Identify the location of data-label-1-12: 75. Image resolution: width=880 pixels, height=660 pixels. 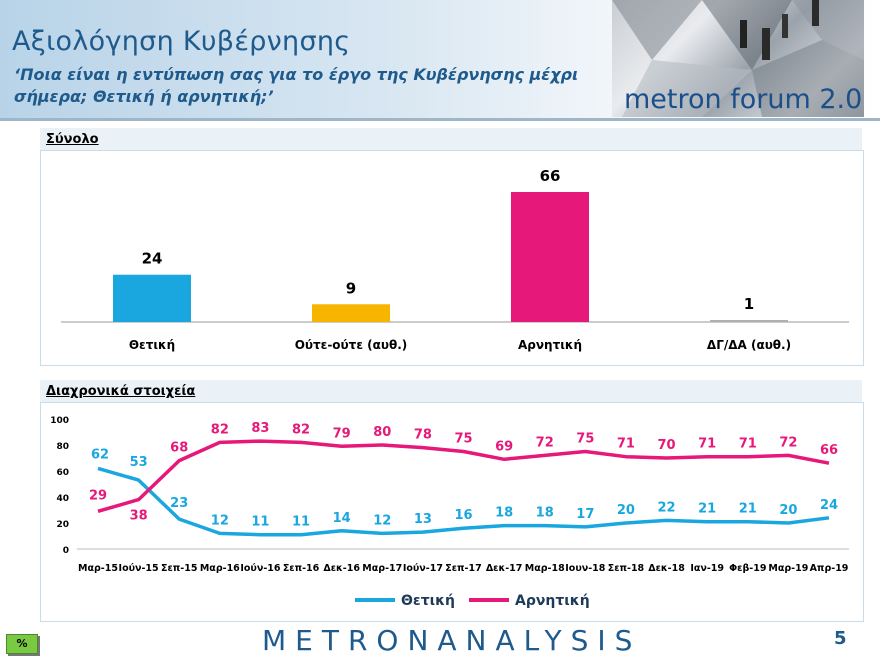
(585, 439).